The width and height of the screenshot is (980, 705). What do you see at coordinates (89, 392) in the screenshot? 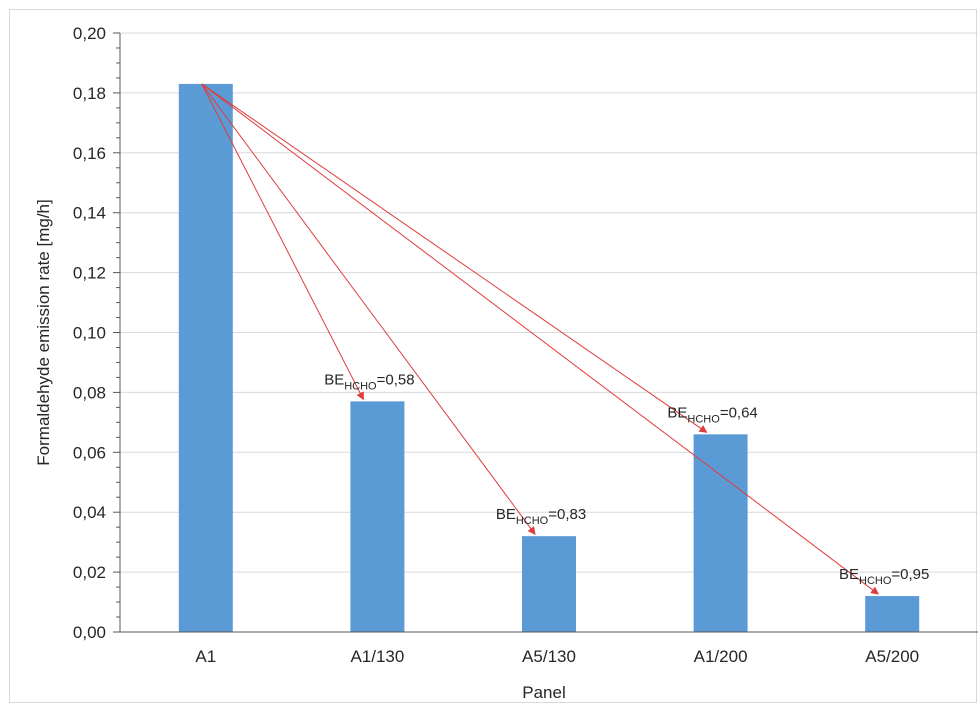
I see `y-tick-label: 0,08` at bounding box center [89, 392].